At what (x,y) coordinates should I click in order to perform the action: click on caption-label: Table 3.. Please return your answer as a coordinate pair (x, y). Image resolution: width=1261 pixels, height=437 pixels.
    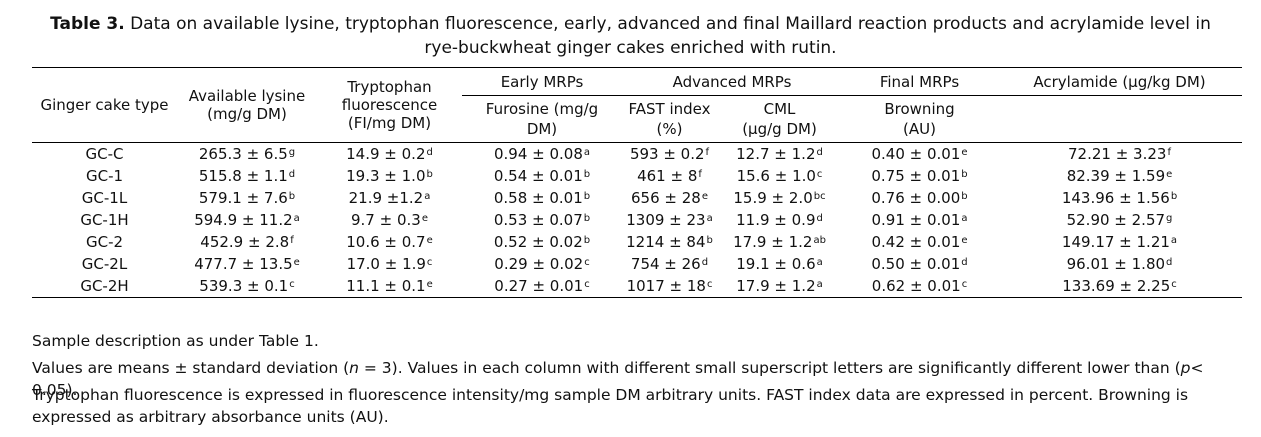
    Looking at the image, I should click on (87, 24).